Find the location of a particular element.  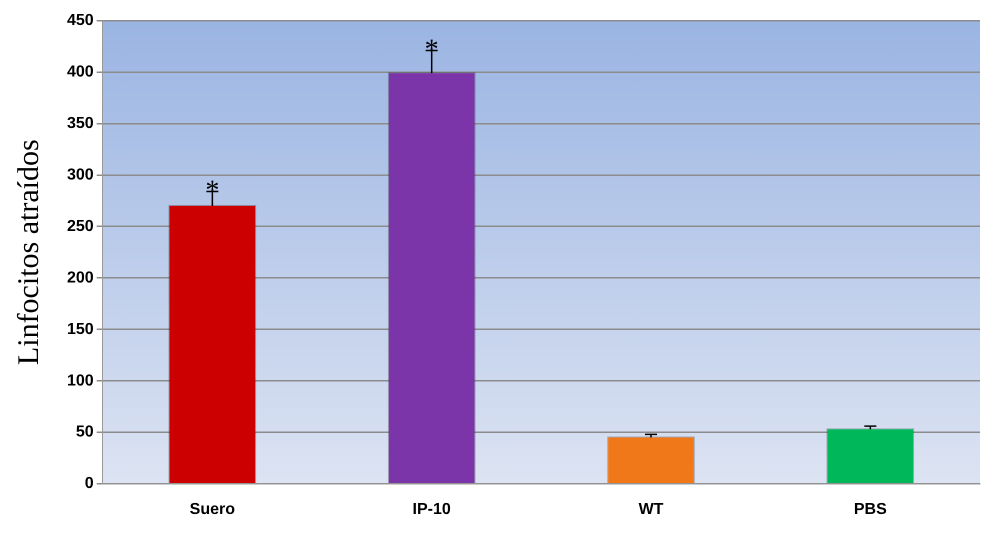

x-tick-label: IP-10 is located at coordinates (431, 509).